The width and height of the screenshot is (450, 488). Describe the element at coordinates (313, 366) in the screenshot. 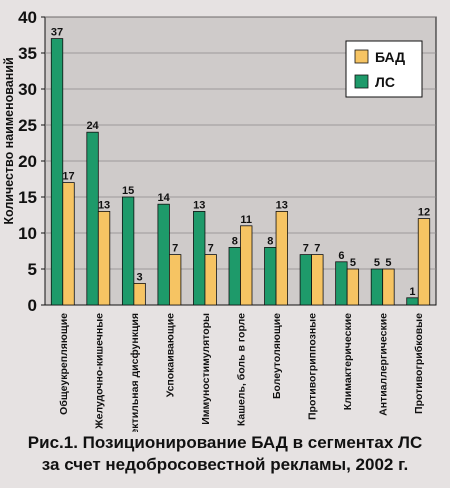

I see `category-label: Противогриппозные` at that location.